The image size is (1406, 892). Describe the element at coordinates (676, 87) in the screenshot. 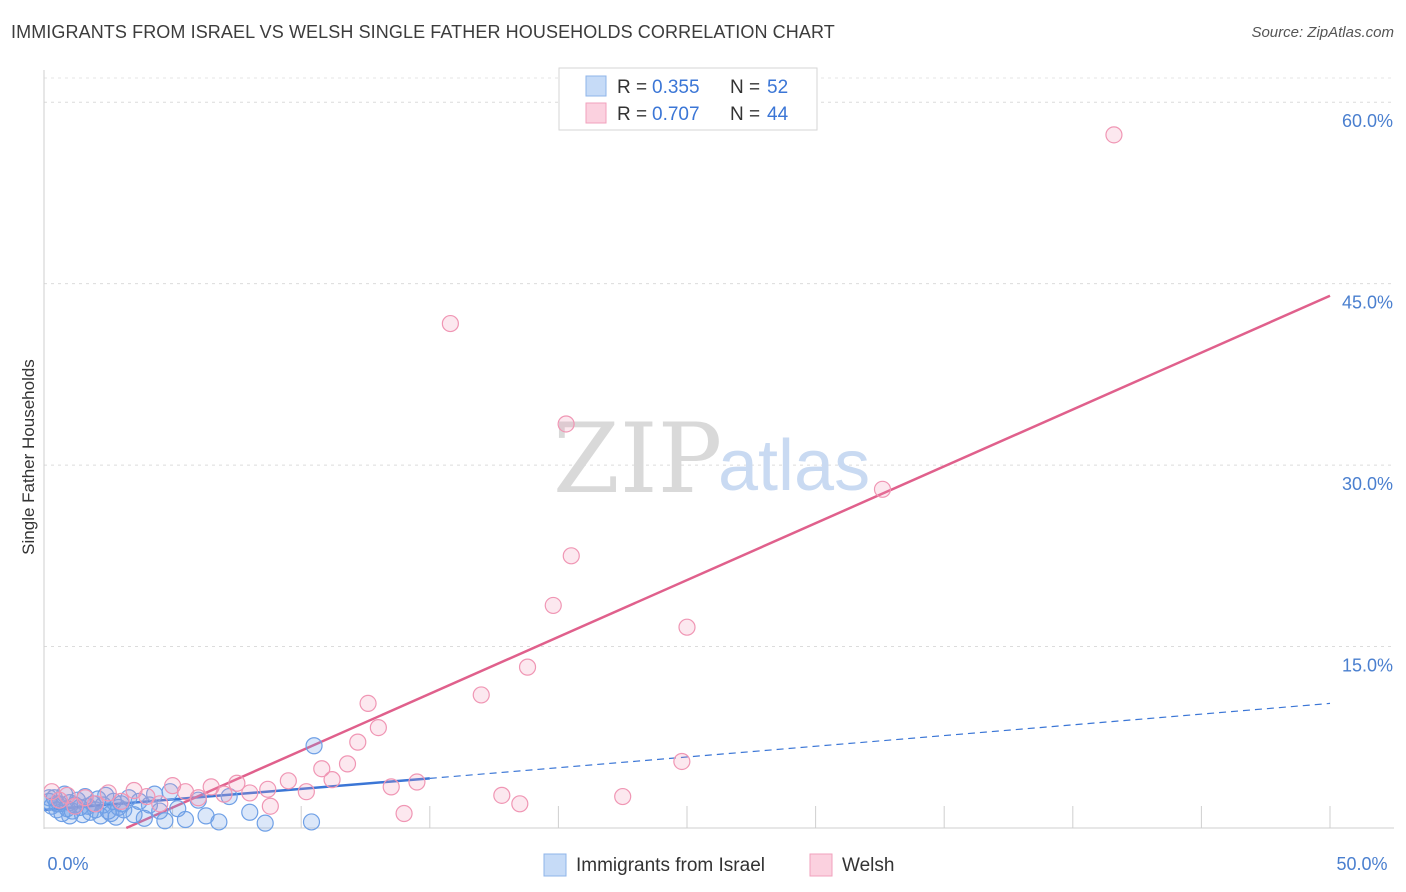

I see `legend-r-value-0: 0.355` at that location.